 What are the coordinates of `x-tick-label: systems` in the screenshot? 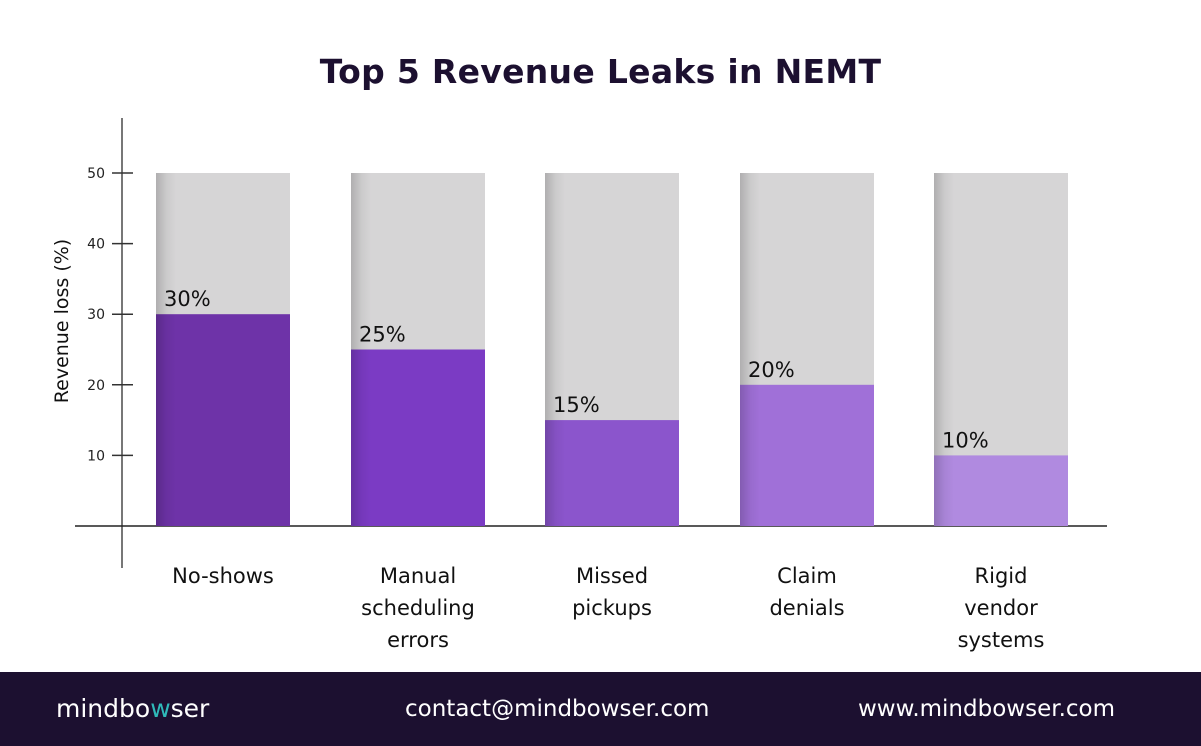 It's located at (1001, 640).